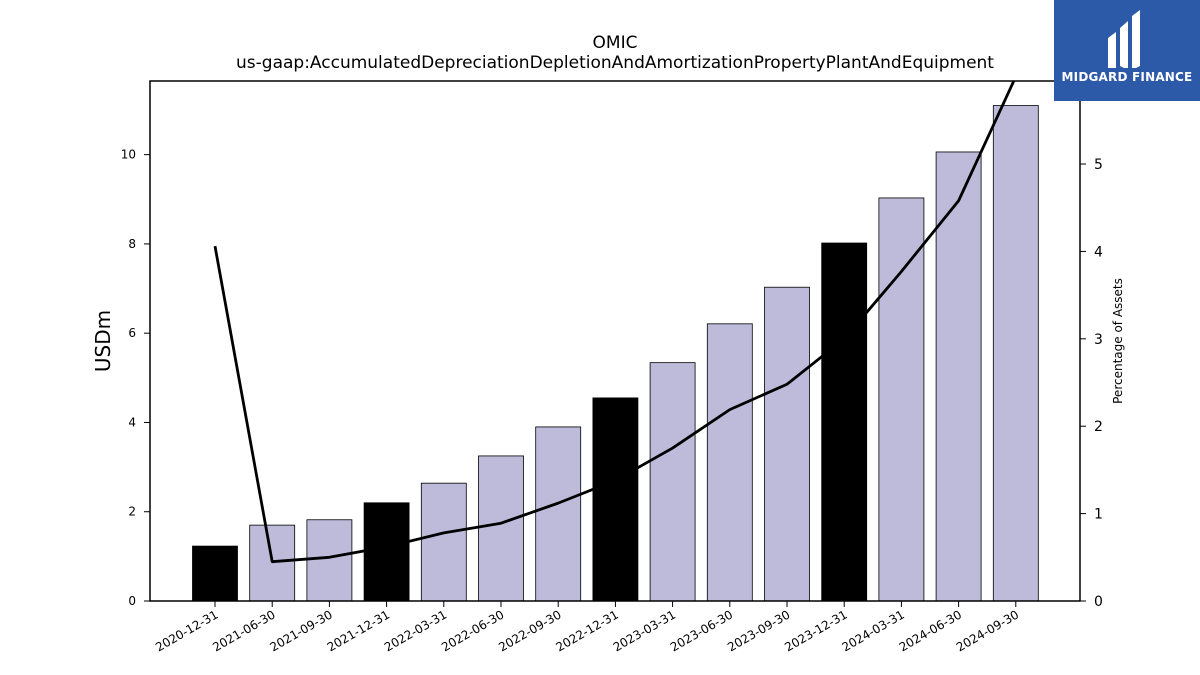 The height and width of the screenshot is (675, 1200). I want to click on x-tick-label: 2022-09-30, so click(529, 630).